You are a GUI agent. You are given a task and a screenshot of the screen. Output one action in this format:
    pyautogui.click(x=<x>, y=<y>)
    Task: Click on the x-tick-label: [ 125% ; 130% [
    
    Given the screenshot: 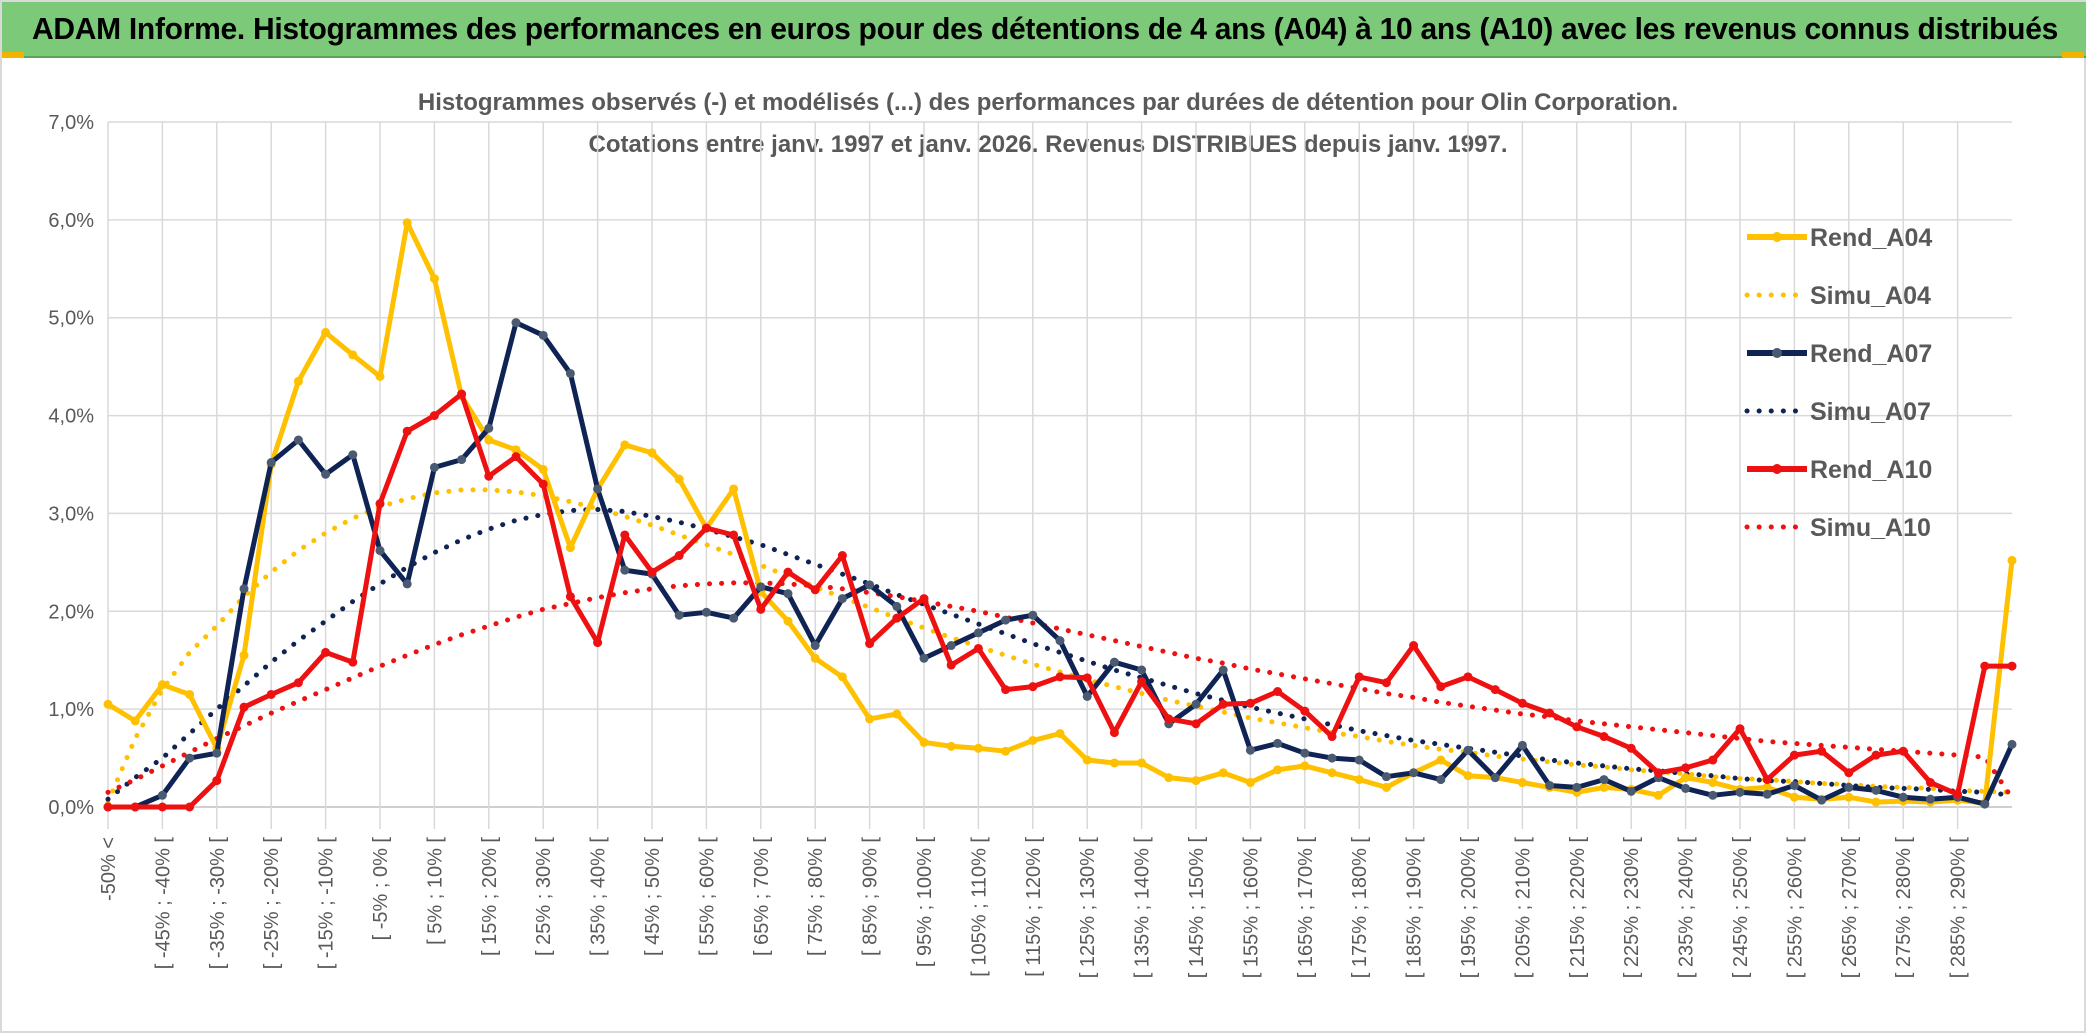 What is the action you would take?
    pyautogui.click(x=1088, y=908)
    